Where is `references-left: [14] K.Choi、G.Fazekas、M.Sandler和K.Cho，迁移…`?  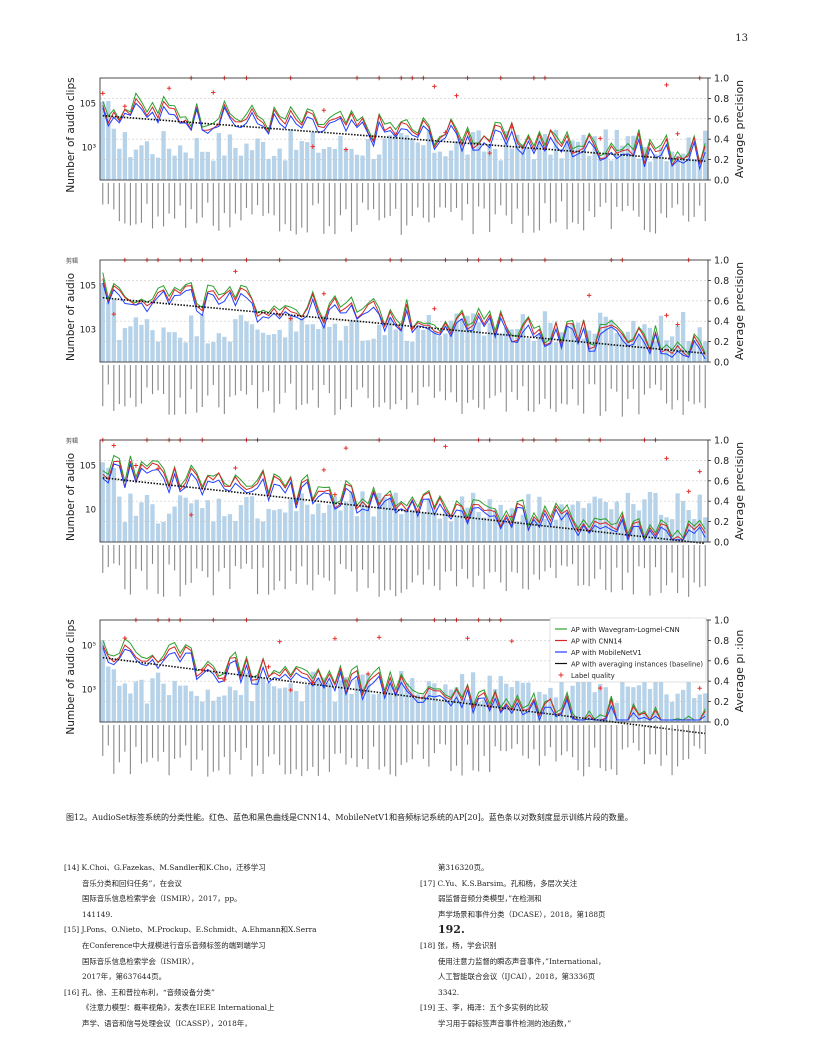
references-left: [14] K.Choi、G.Fazekas、M.Sandler和K.Cho，迁移… is located at coordinates (190, 946).